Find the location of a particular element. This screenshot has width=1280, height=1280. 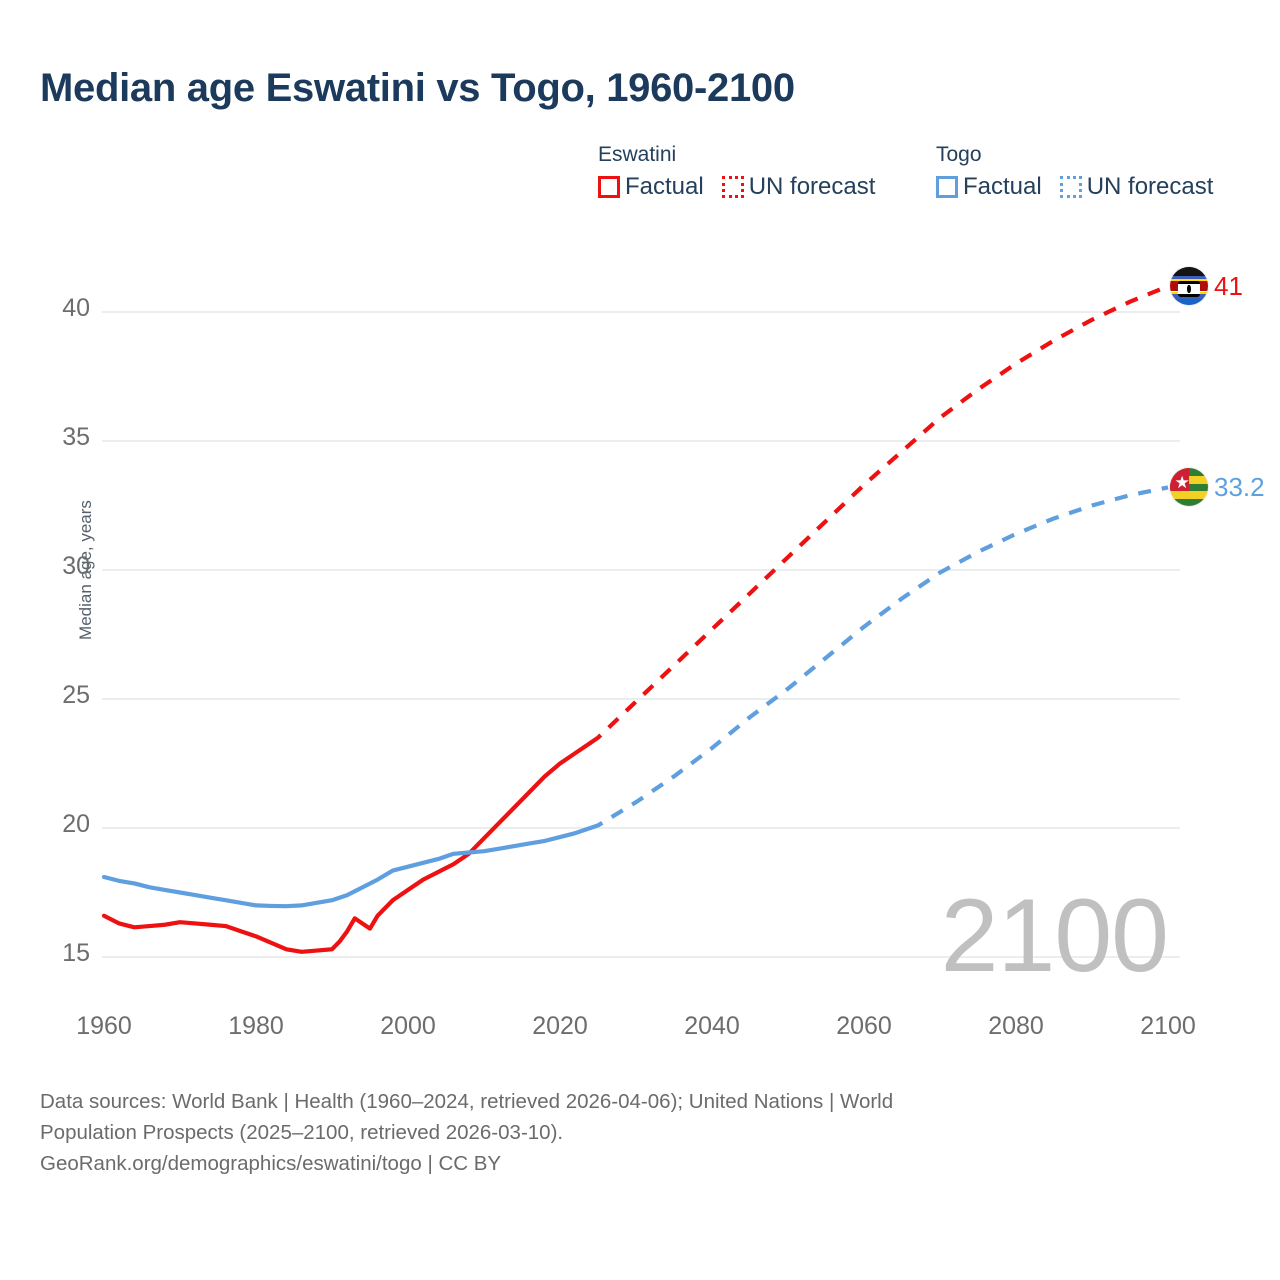

y-axis-tick-label: 25 is located at coordinates (76, 695).